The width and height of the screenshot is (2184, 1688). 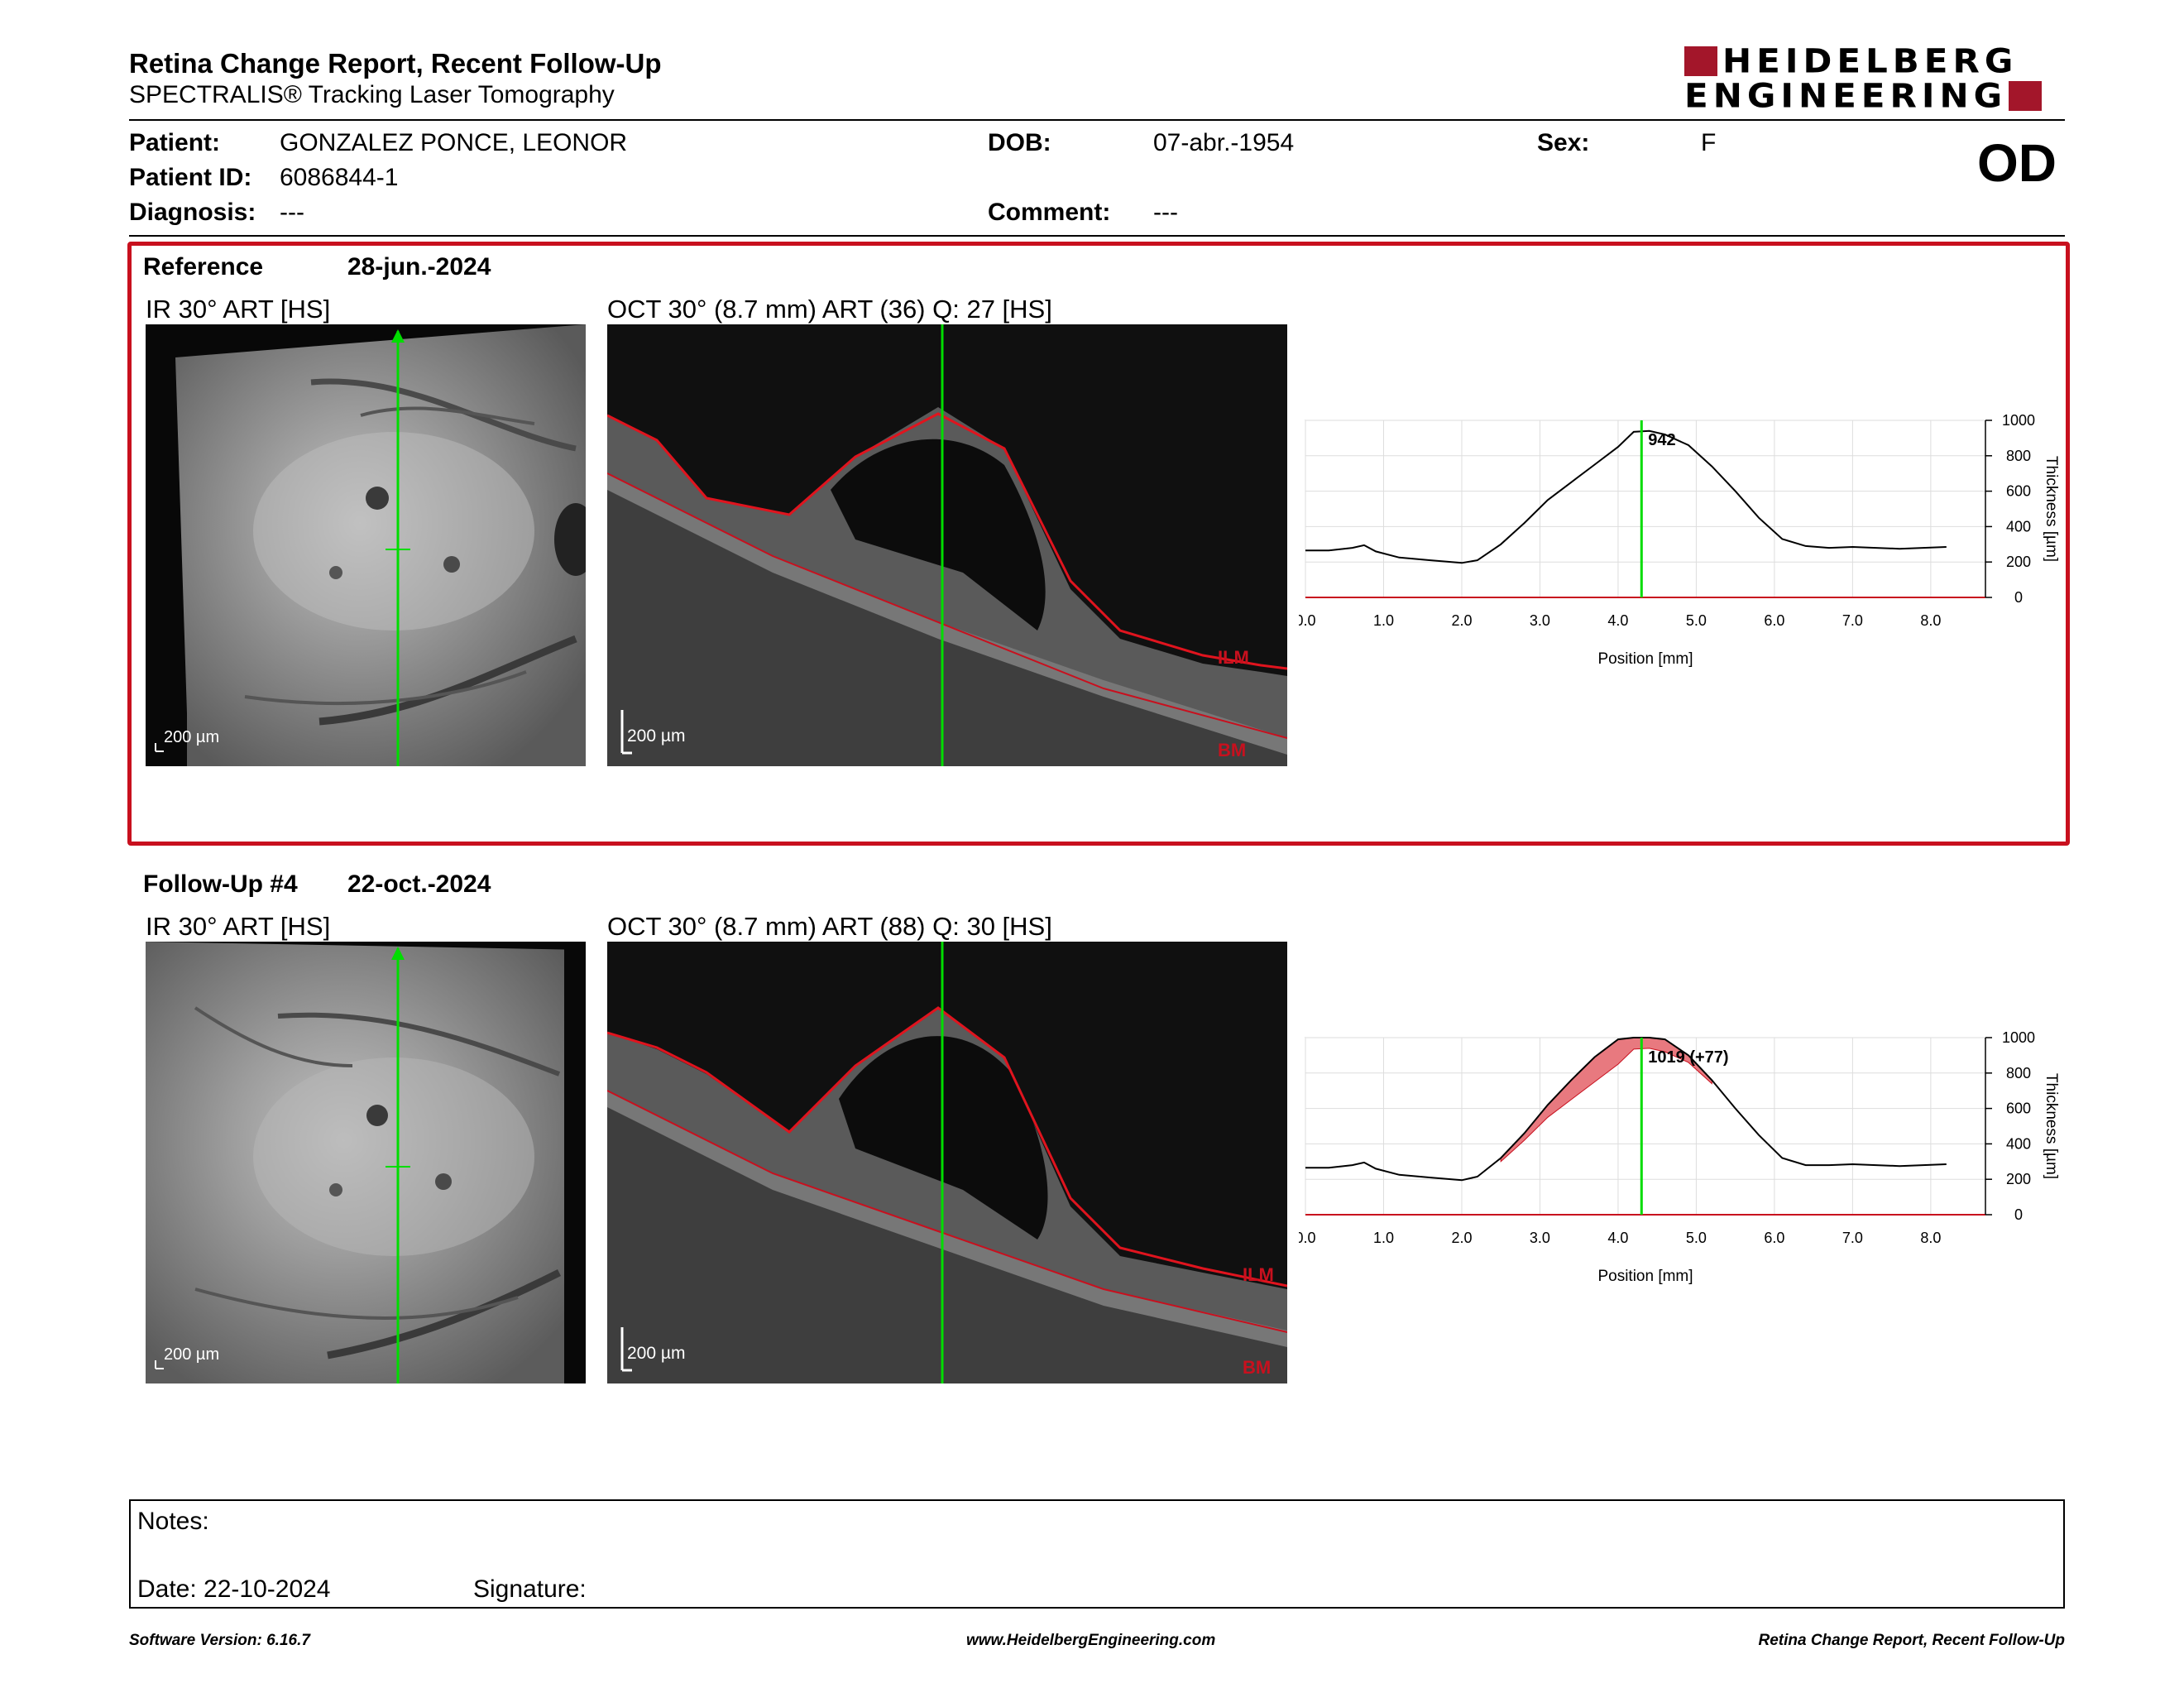 I want to click on logo-line-1: HEIDELBERG, so click(x=1870, y=60).